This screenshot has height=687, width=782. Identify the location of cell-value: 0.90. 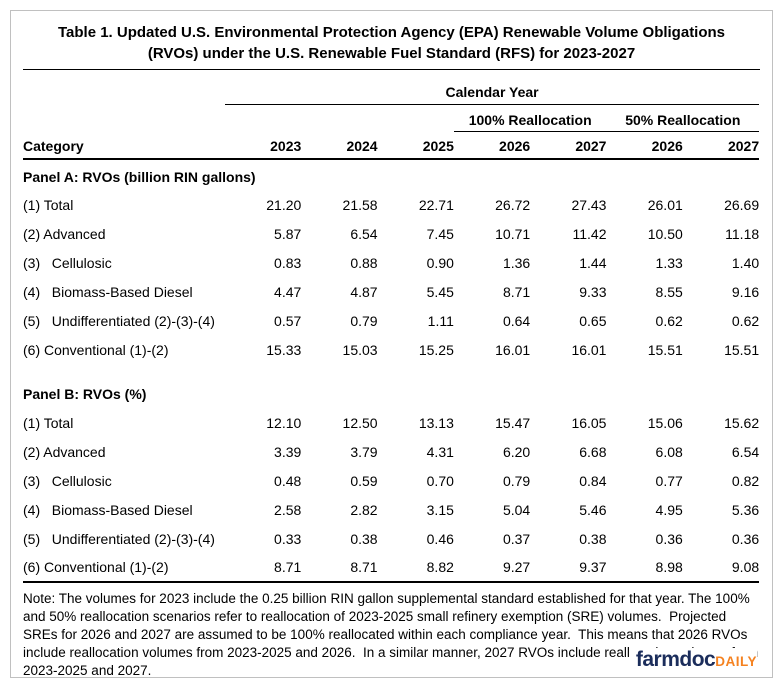
(440, 262).